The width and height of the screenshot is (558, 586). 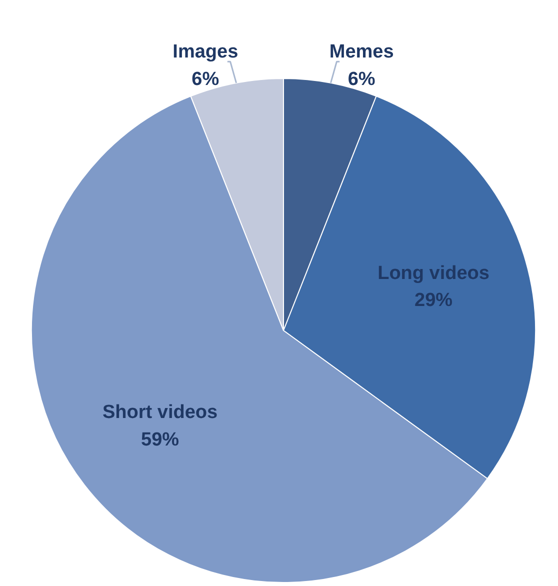 What do you see at coordinates (434, 273) in the screenshot?
I see `slice-label: Long videos` at bounding box center [434, 273].